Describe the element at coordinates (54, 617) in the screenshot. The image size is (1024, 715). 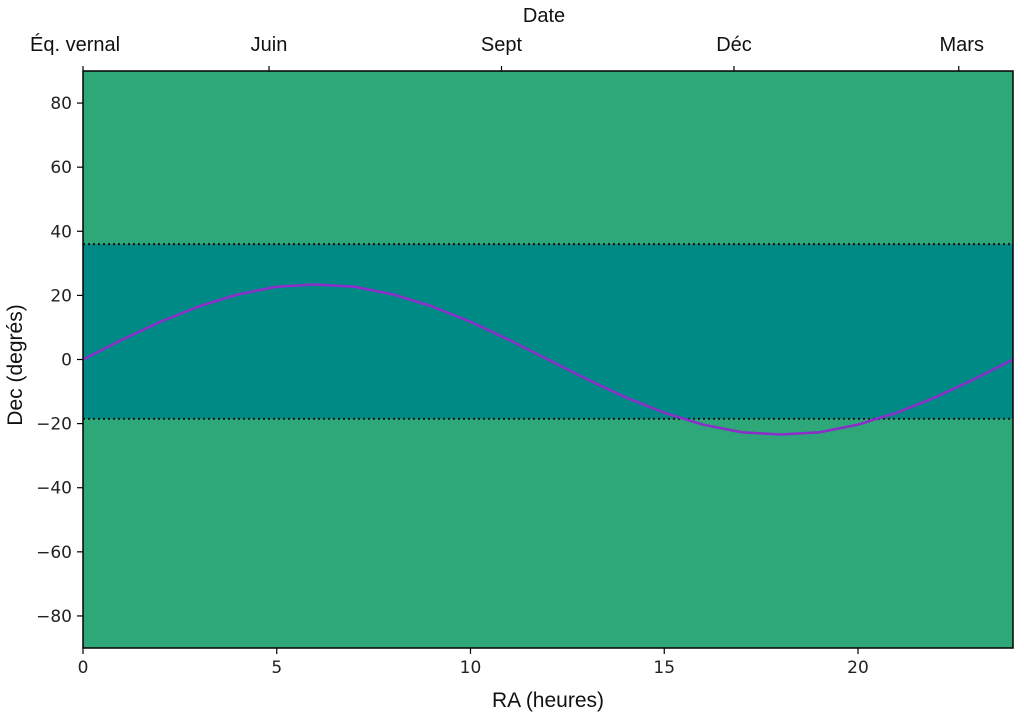
I see `y-tick-label: −80` at that location.